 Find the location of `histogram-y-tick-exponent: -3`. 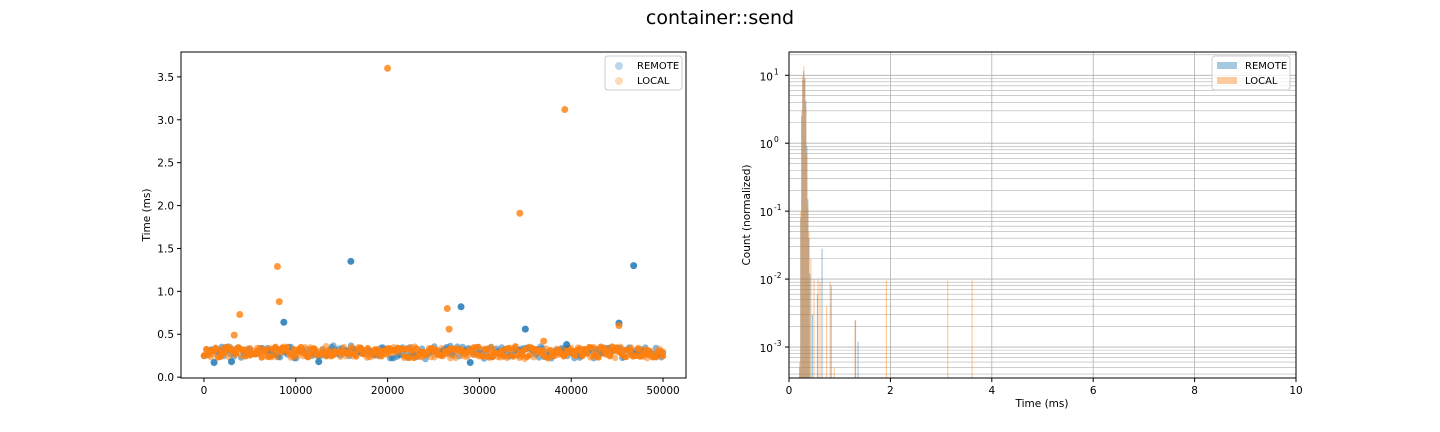

histogram-y-tick-exponent: -3 is located at coordinates (778, 343).